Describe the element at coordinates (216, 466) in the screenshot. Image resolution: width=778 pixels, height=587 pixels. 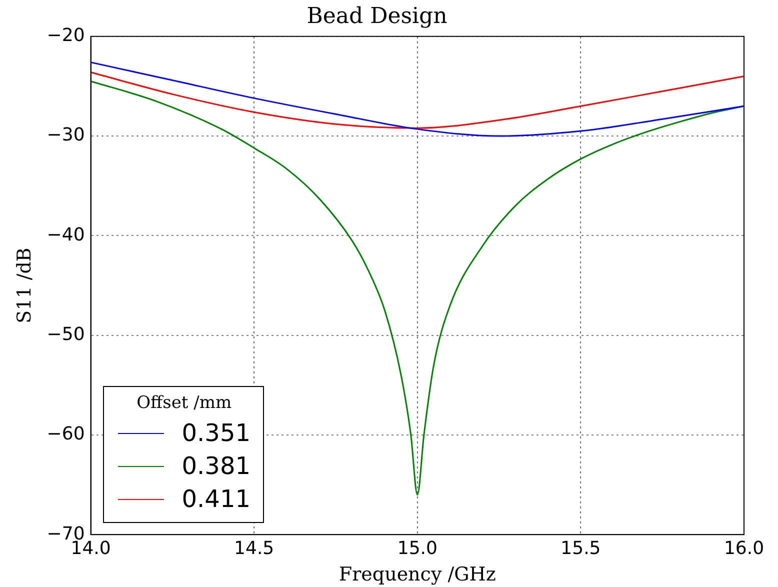
I see `legend-label: 0.381` at that location.